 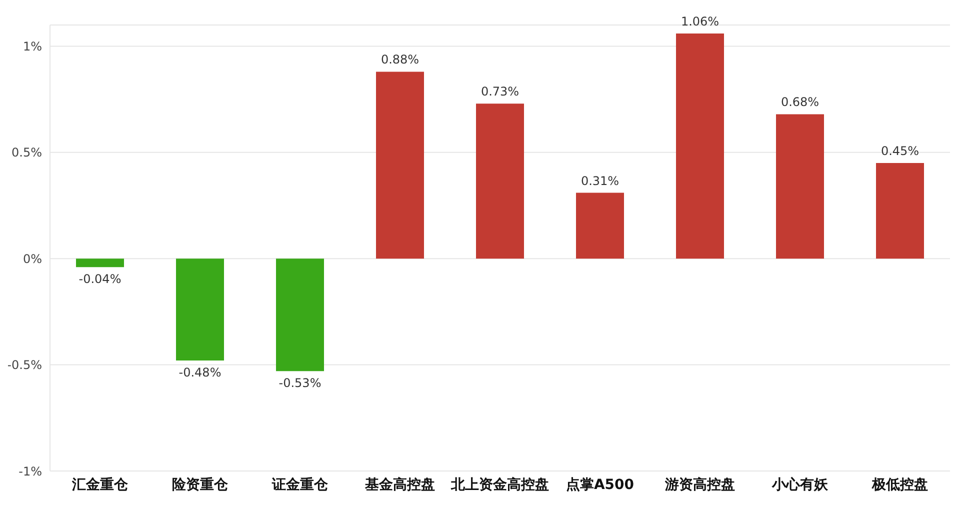 I want to click on data-label: -0.48%, so click(x=200, y=373).